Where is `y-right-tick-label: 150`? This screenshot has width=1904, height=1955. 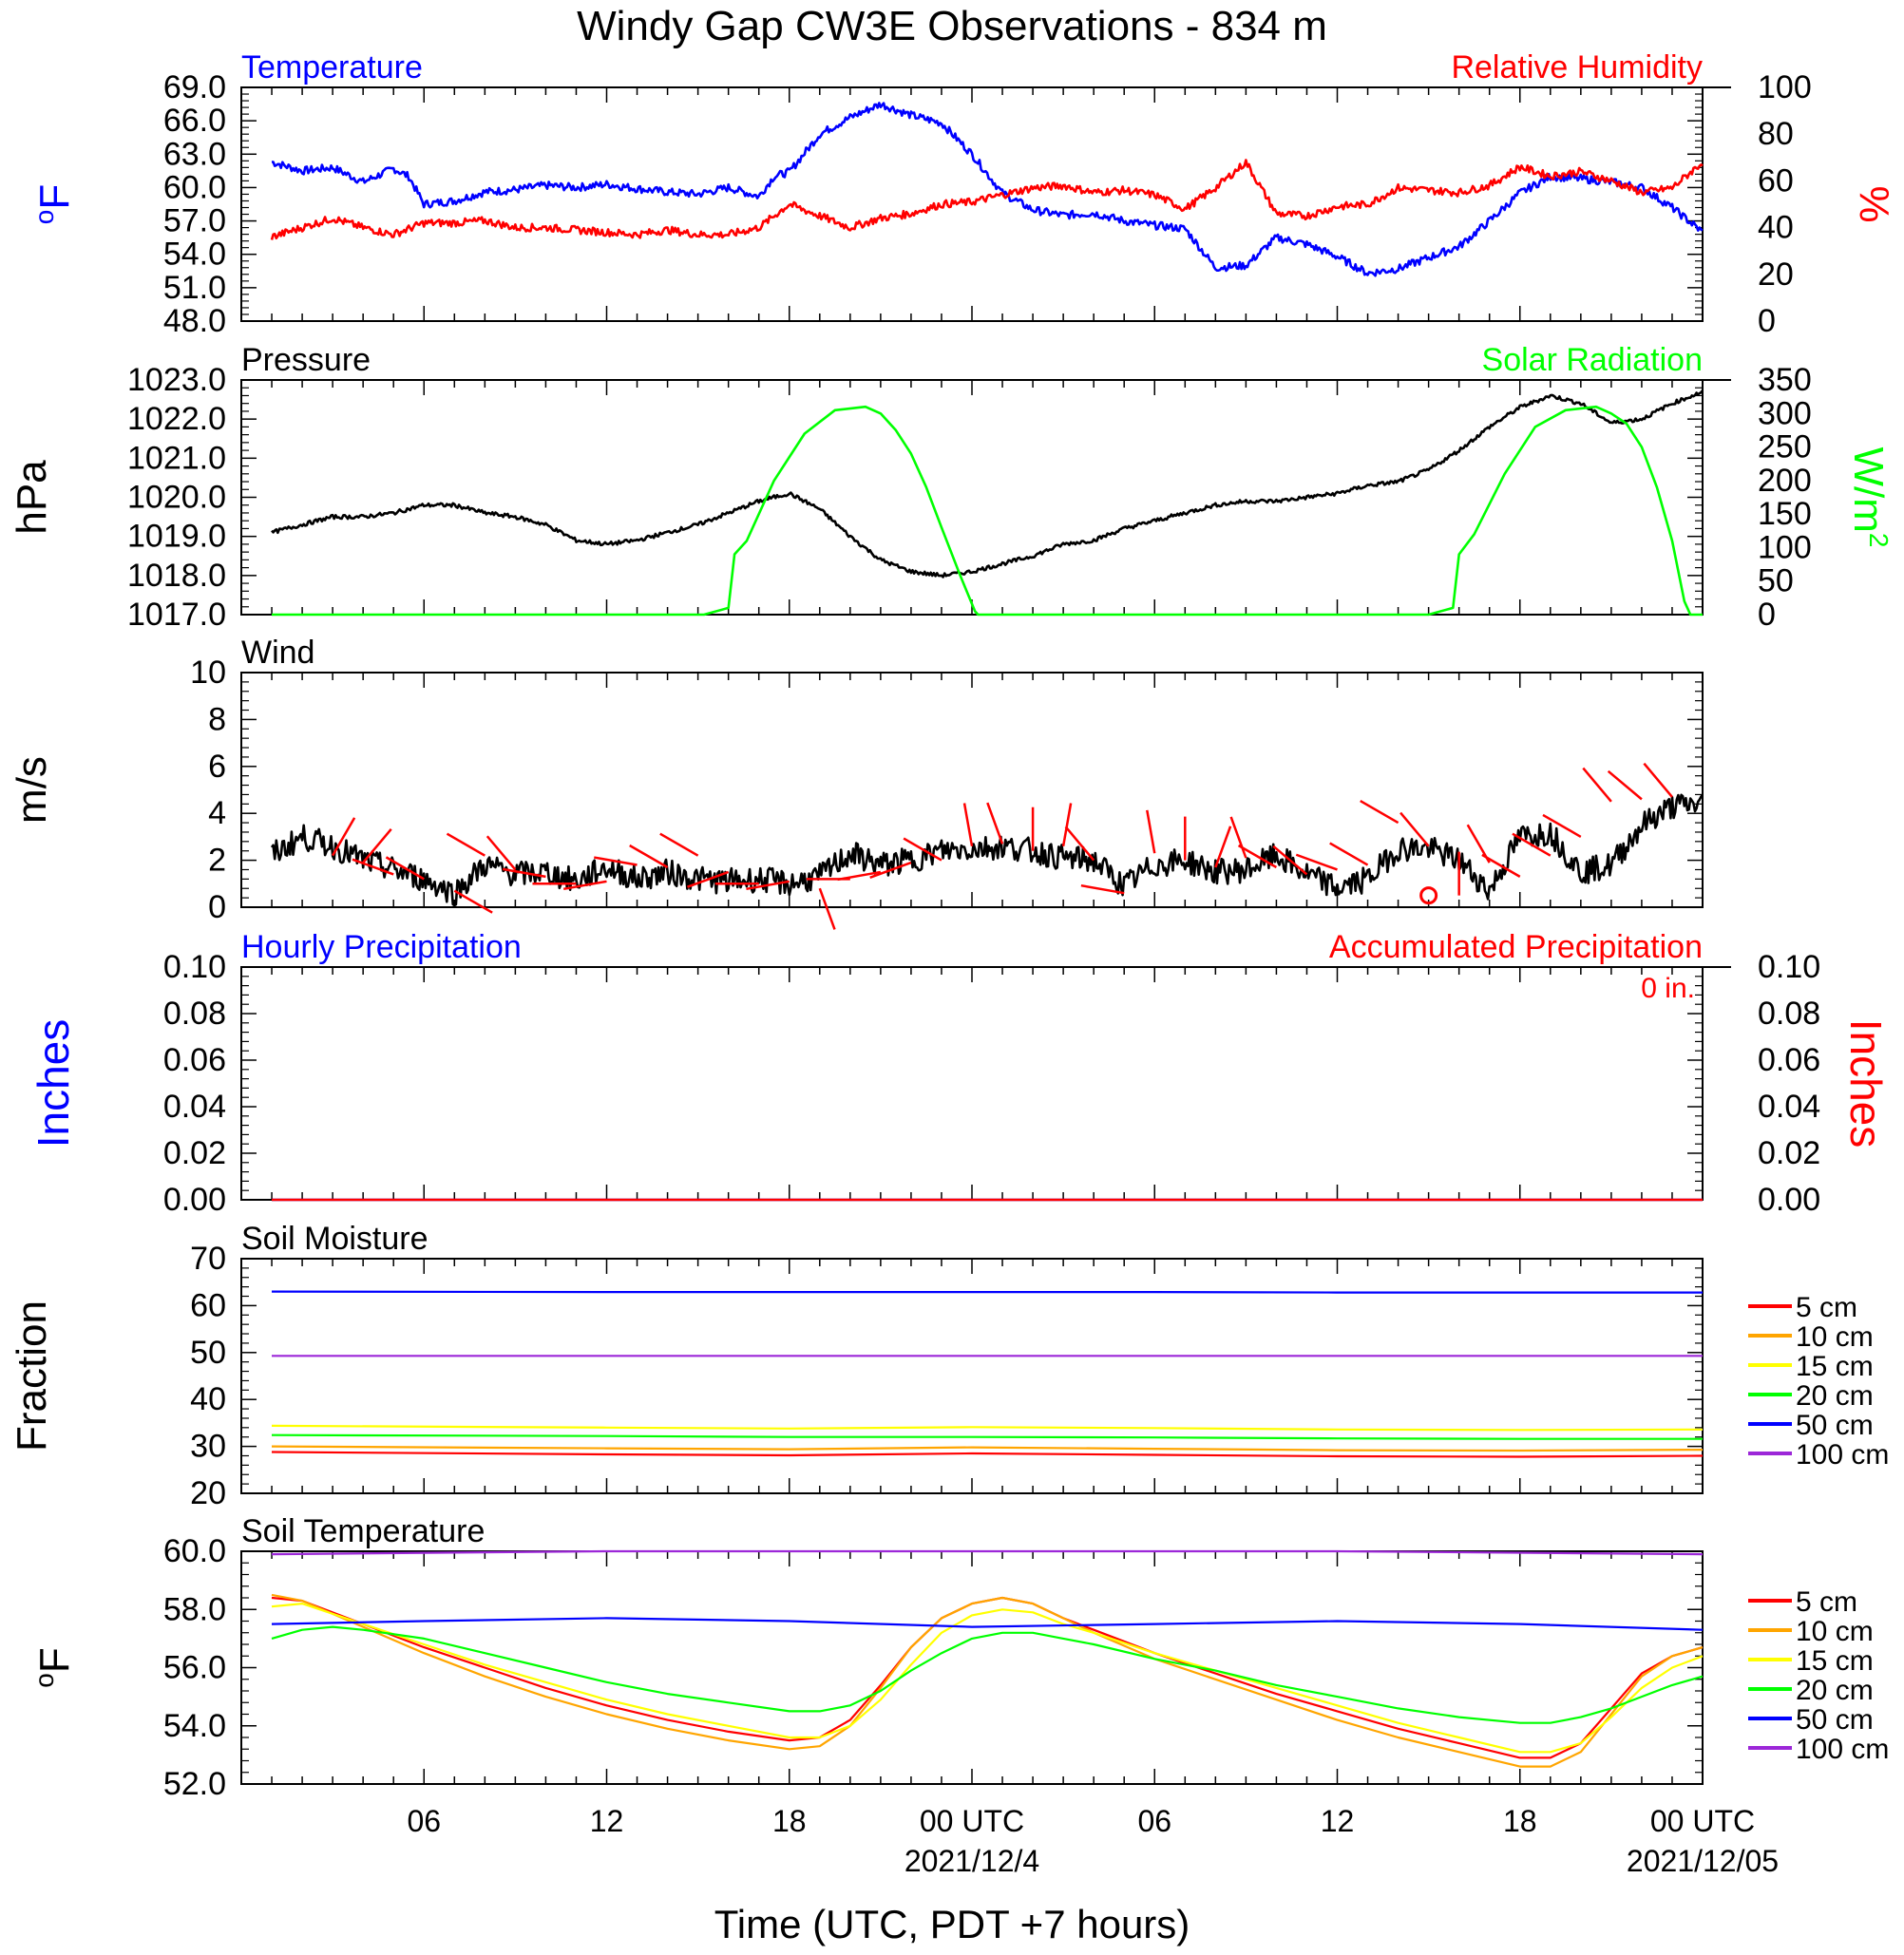 y-right-tick-label: 150 is located at coordinates (1785, 514).